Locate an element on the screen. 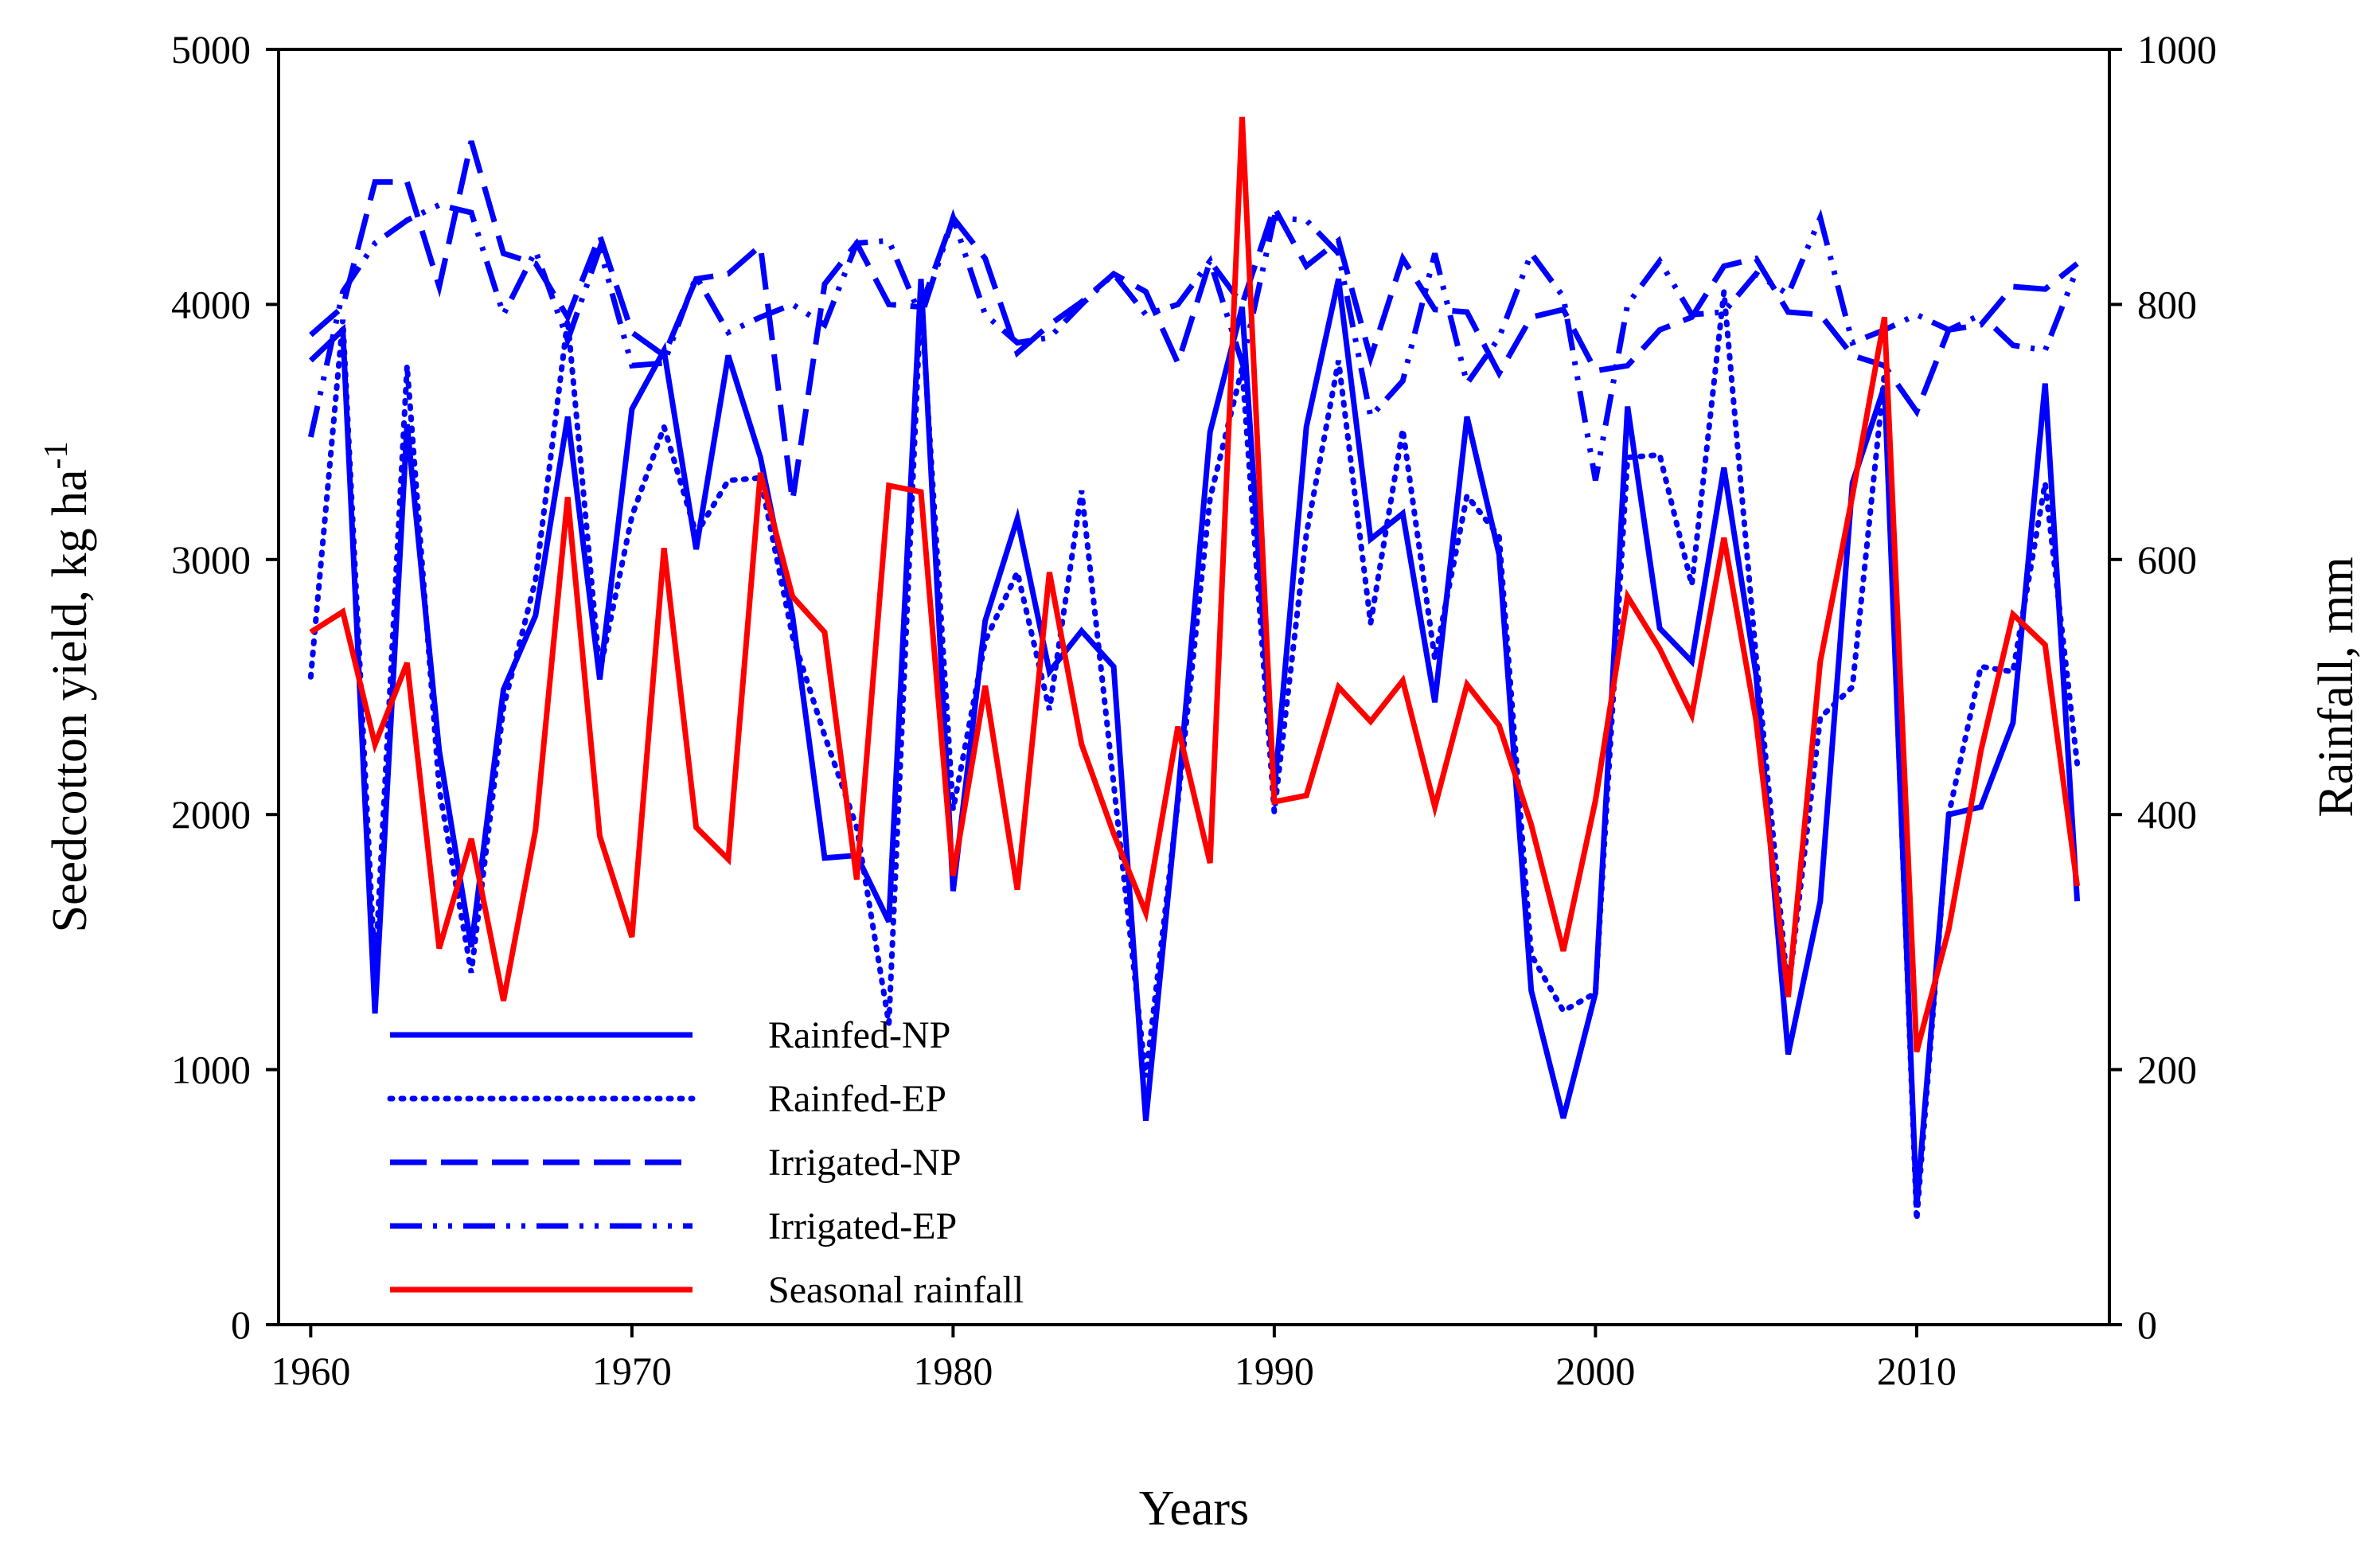 This screenshot has height=1546, width=2380. y-left-axis-title: Seedcotton yield, kg ha-1 is located at coordinates (67, 687).